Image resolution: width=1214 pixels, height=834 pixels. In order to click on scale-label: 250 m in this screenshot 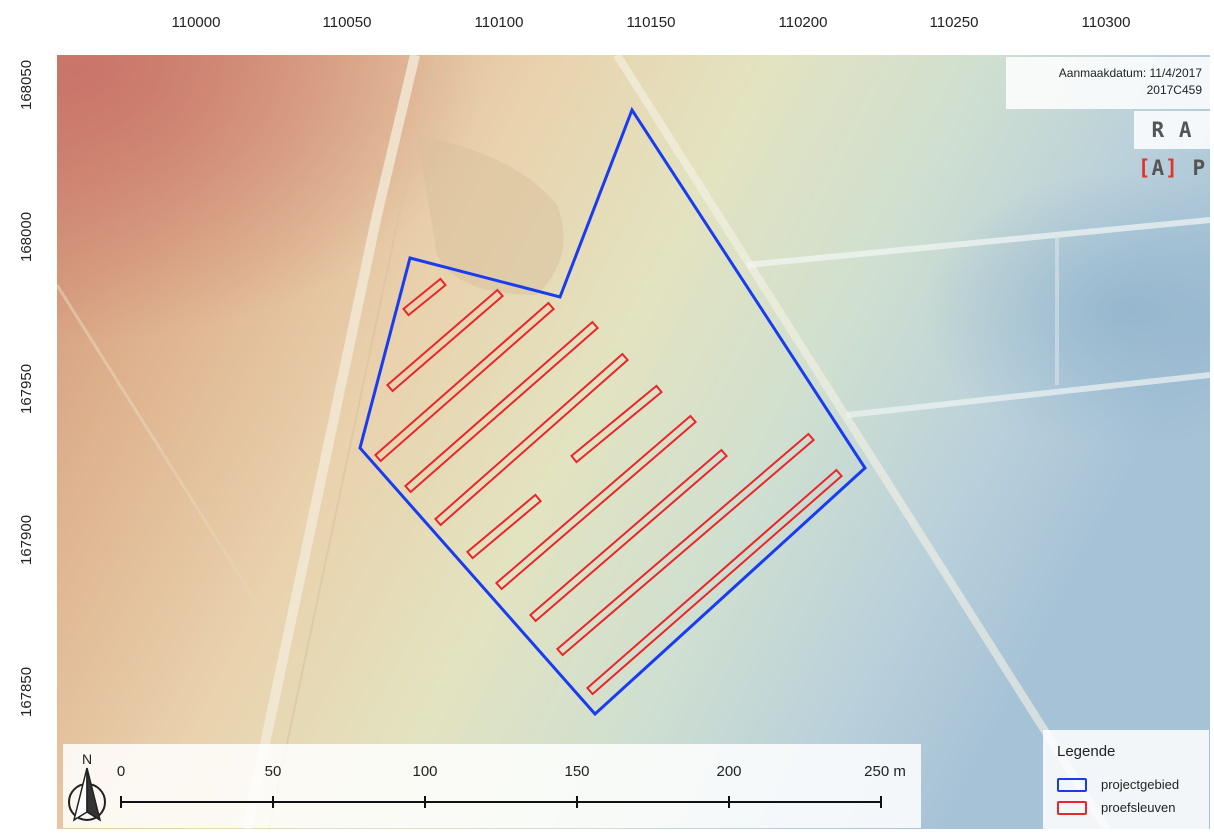, I will do `click(885, 771)`.